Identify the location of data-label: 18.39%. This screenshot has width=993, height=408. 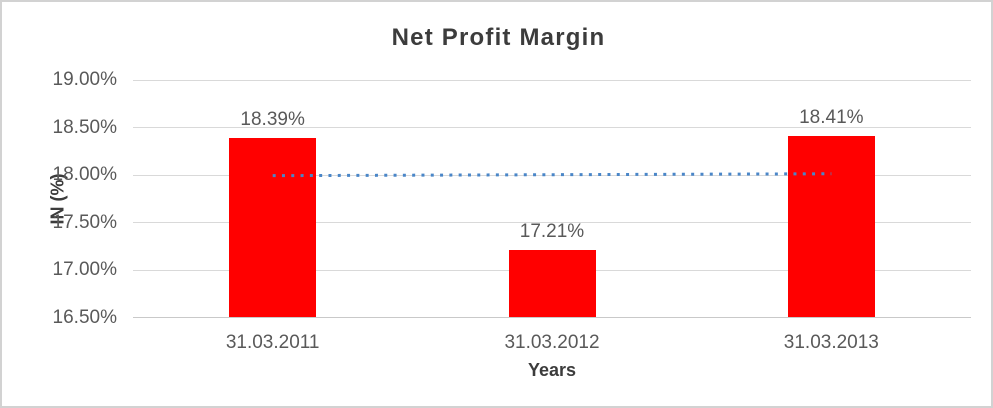
(272, 119).